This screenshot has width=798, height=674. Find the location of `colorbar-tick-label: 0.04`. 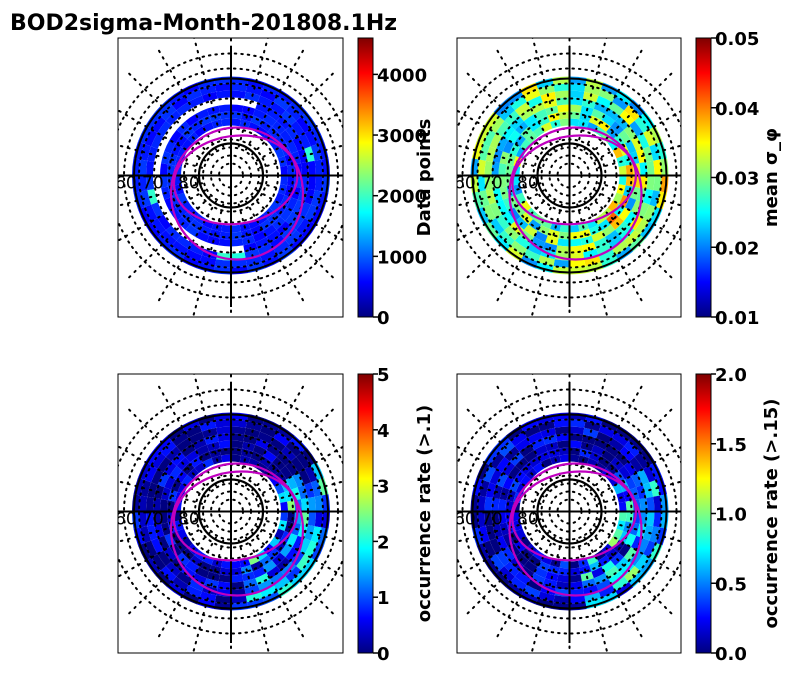

colorbar-tick-label: 0.04 is located at coordinates (737, 109).